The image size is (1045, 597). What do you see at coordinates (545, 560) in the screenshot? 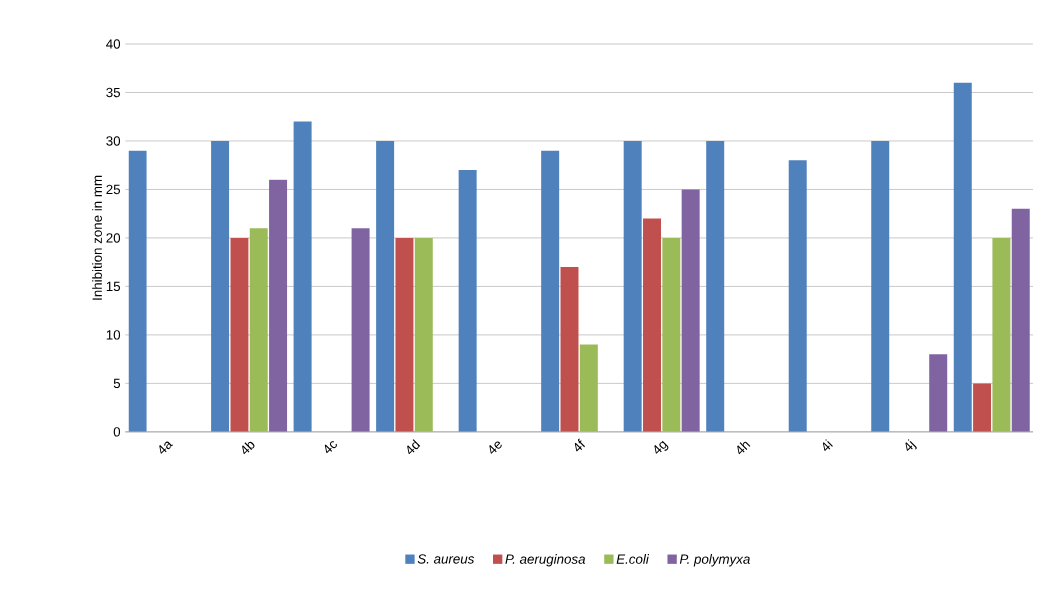
I see `legend-label: P. aeruginosa` at bounding box center [545, 560].